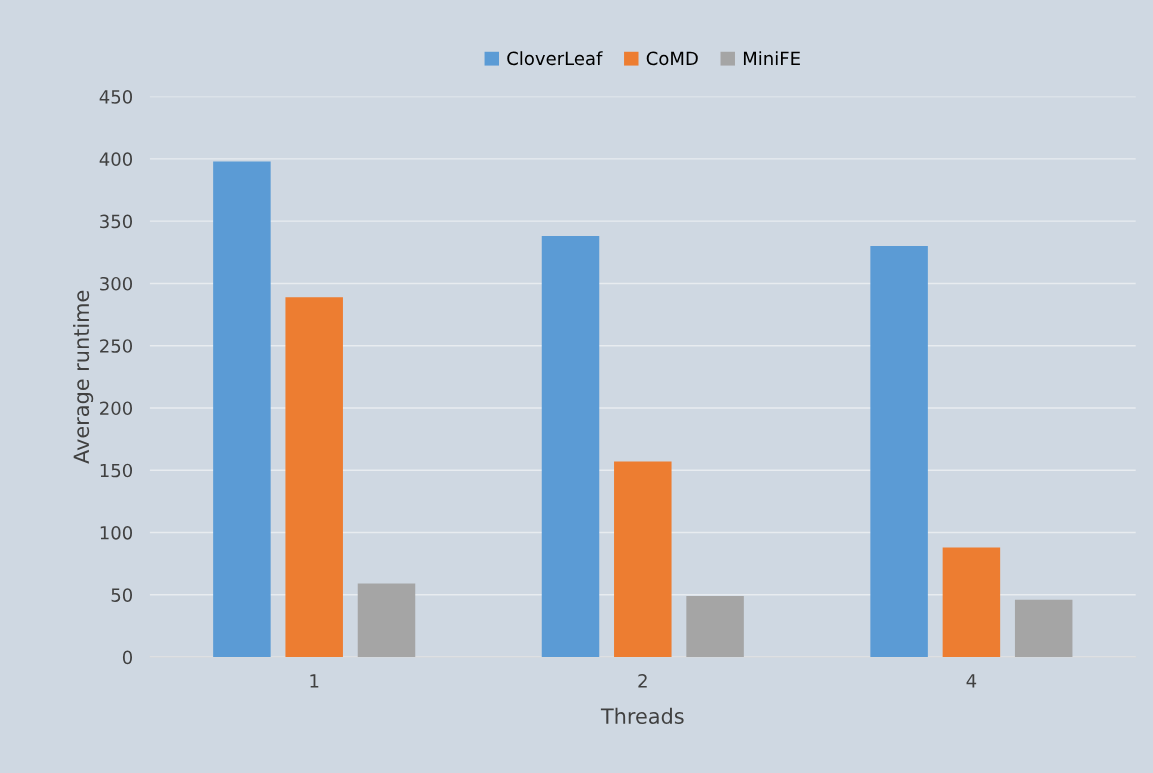 This screenshot has width=1153, height=773. Describe the element at coordinates (116, 532) in the screenshot. I see `y-tick-label: 100` at that location.